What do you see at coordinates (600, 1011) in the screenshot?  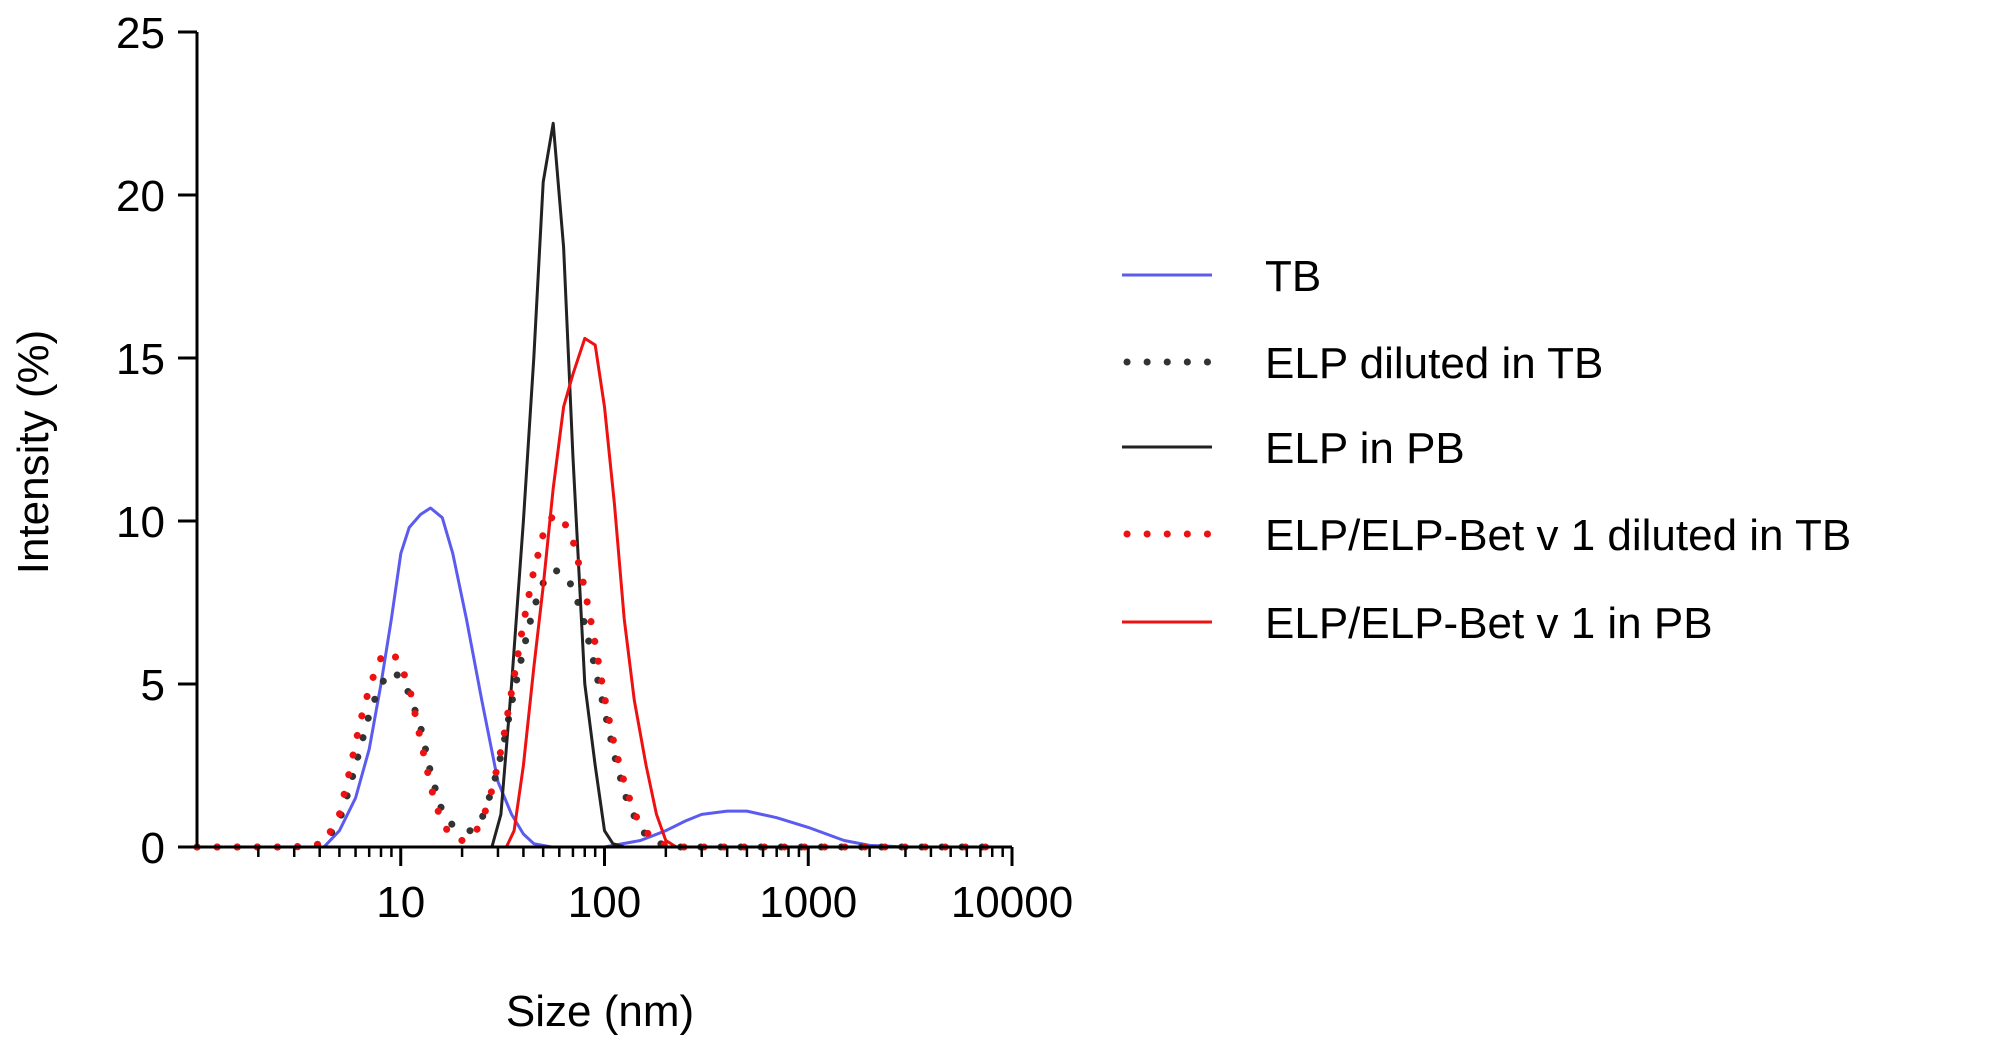 I see `x-axis-title: Size (nm)` at bounding box center [600, 1011].